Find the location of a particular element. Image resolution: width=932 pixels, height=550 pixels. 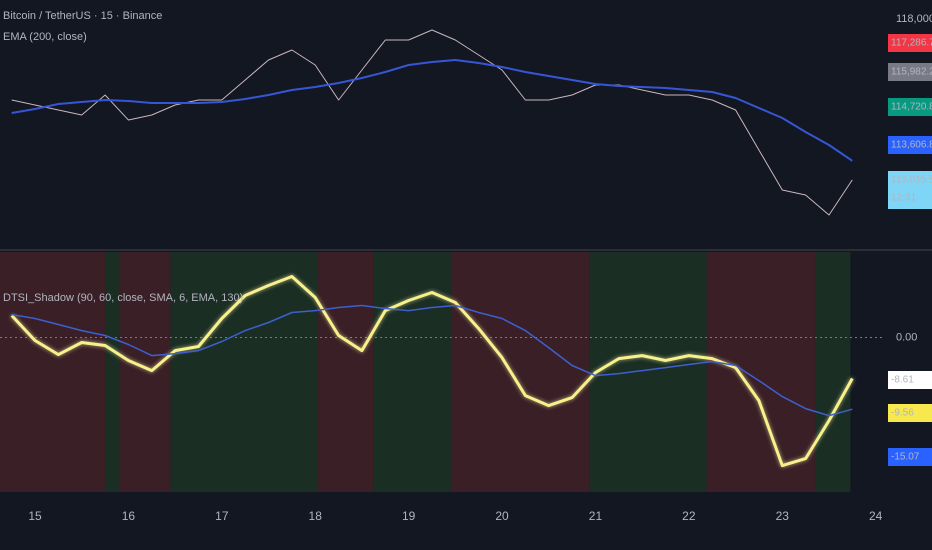

x-tick-label: 18 is located at coordinates (316, 516).